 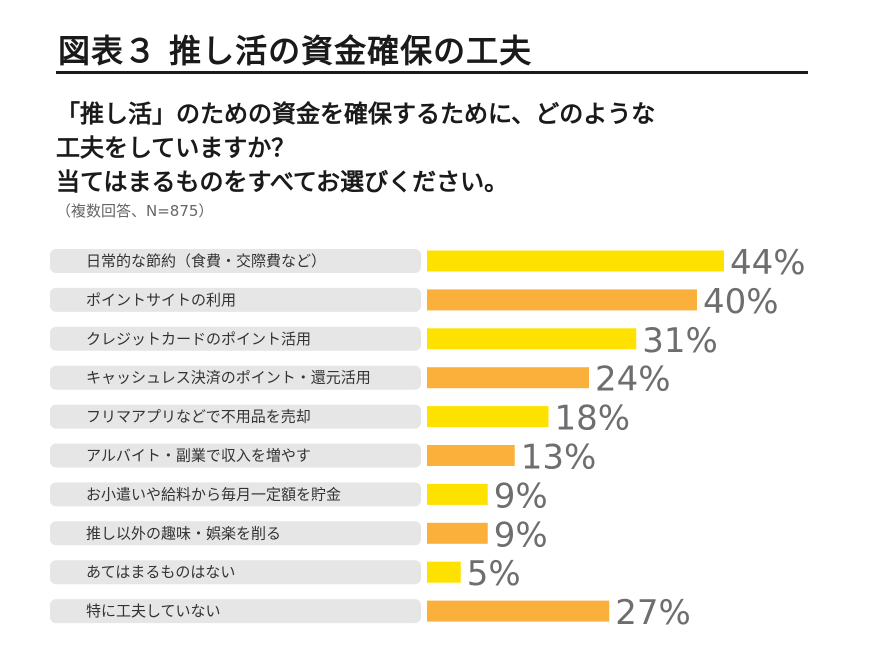 What do you see at coordinates (183, 533) in the screenshot?
I see `category-label: 推し以外の趣味・娯楽を削る` at bounding box center [183, 533].